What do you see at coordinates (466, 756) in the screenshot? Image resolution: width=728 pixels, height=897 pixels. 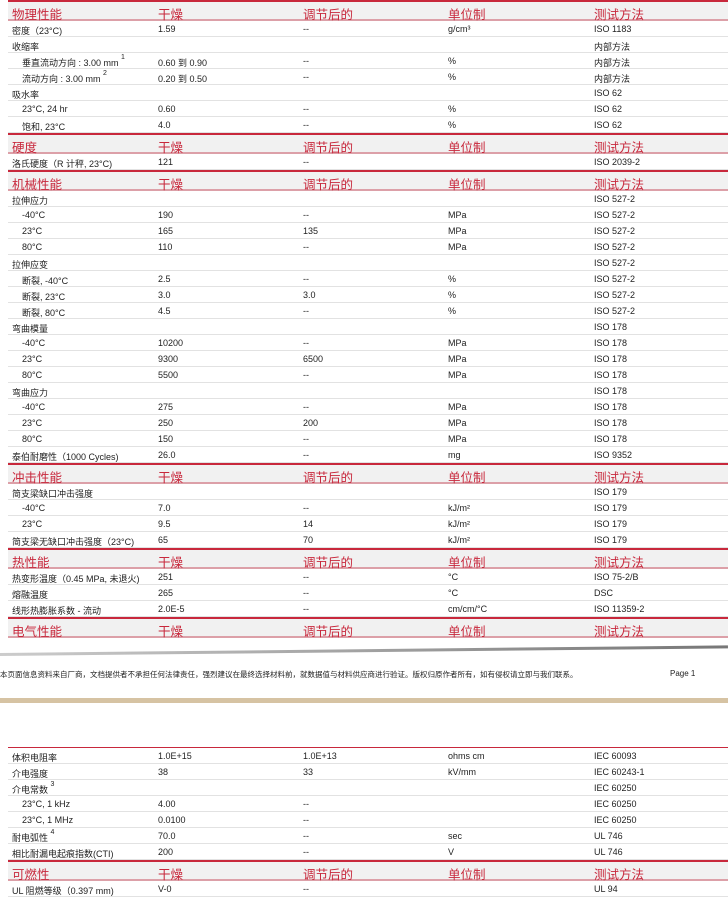 I see `unit: ohms cm` at bounding box center [466, 756].